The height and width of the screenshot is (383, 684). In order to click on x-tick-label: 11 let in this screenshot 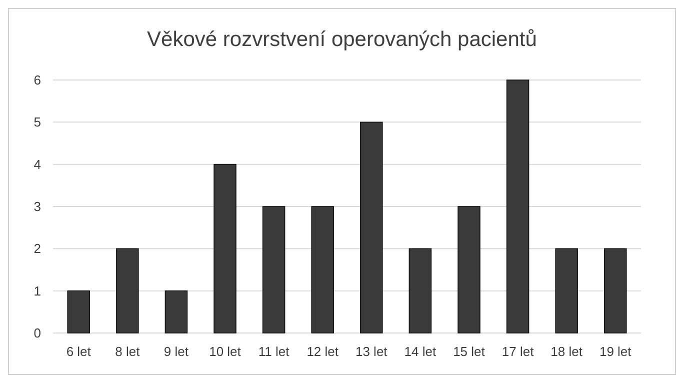, I will do `click(274, 351)`.